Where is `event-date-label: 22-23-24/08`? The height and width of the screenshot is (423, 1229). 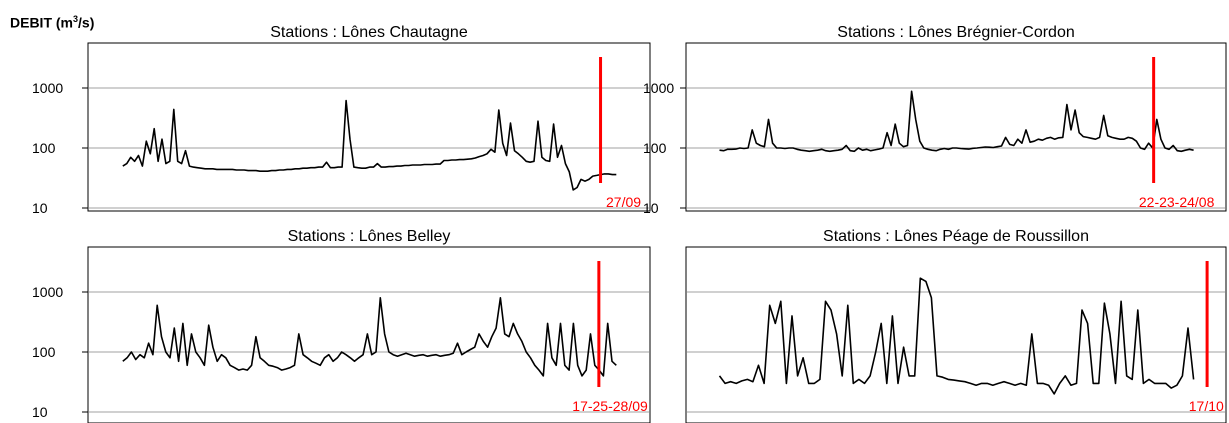 event-date-label: 22-23-24/08 is located at coordinates (1177, 202).